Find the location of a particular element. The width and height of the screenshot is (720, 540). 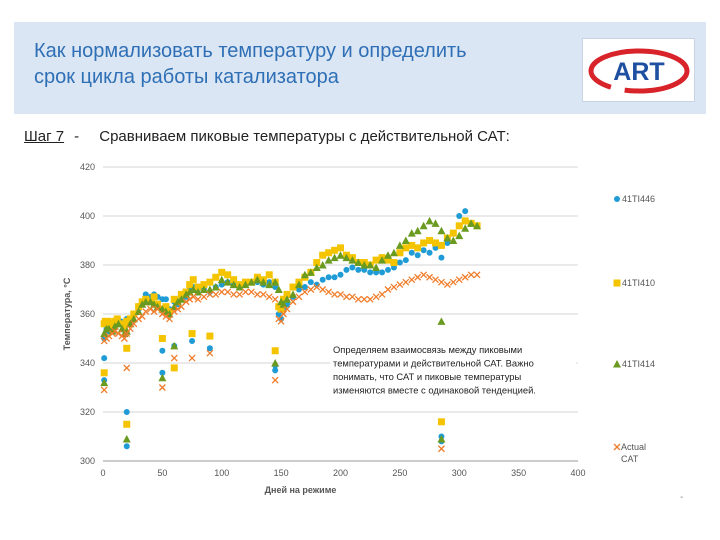

x-tick-label: 100 is located at coordinates (221, 473).